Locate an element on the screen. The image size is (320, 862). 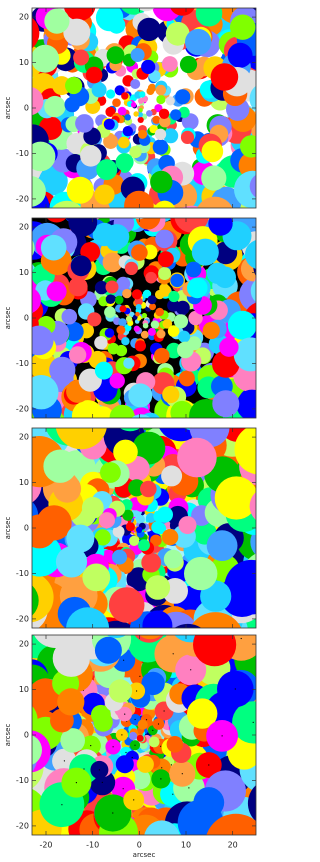
x-tick-label: 0 is located at coordinates (139, 845).